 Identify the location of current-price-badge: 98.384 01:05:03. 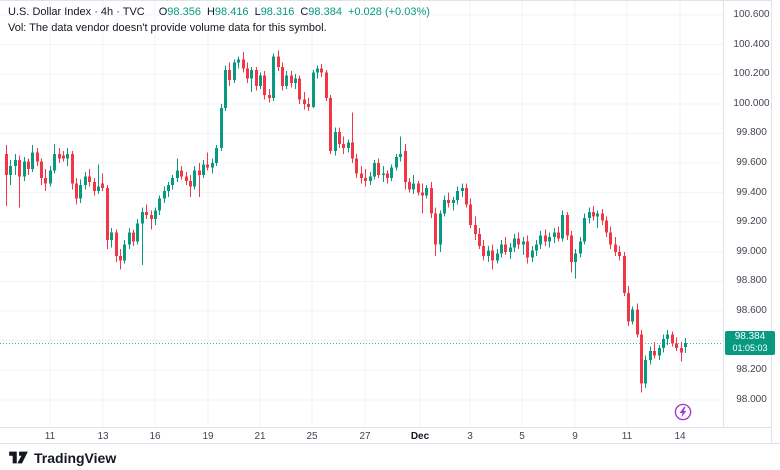
(750, 343).